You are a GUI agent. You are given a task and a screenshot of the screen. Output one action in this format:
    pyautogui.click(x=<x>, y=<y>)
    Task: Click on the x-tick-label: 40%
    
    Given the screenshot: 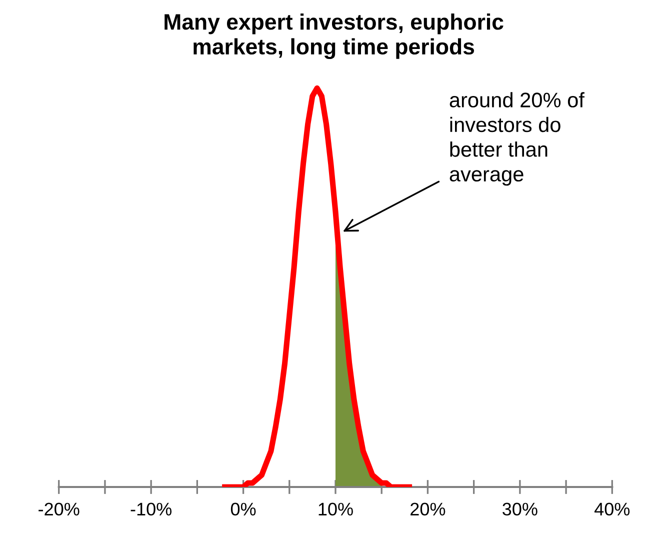 What is the action you would take?
    pyautogui.click(x=612, y=509)
    